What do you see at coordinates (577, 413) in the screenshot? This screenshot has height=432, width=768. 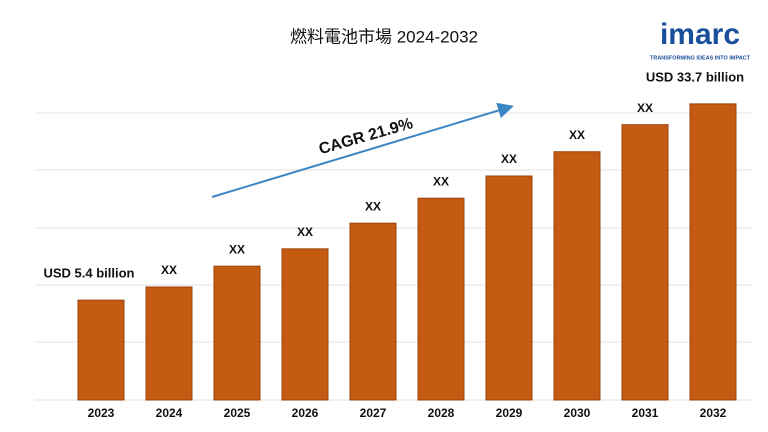 I see `x-tick-label: 2030` at bounding box center [577, 413].